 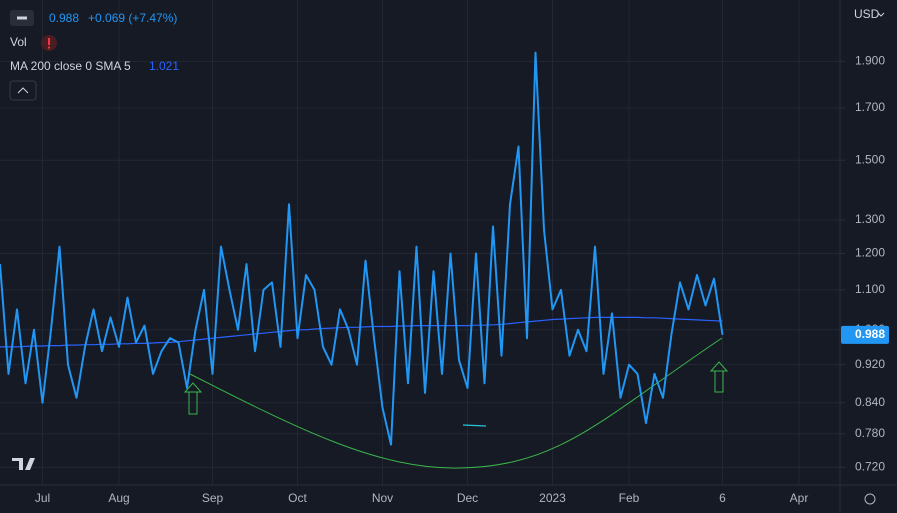 What do you see at coordinates (467, 498) in the screenshot?
I see `x-tick-label: Dec` at bounding box center [467, 498].